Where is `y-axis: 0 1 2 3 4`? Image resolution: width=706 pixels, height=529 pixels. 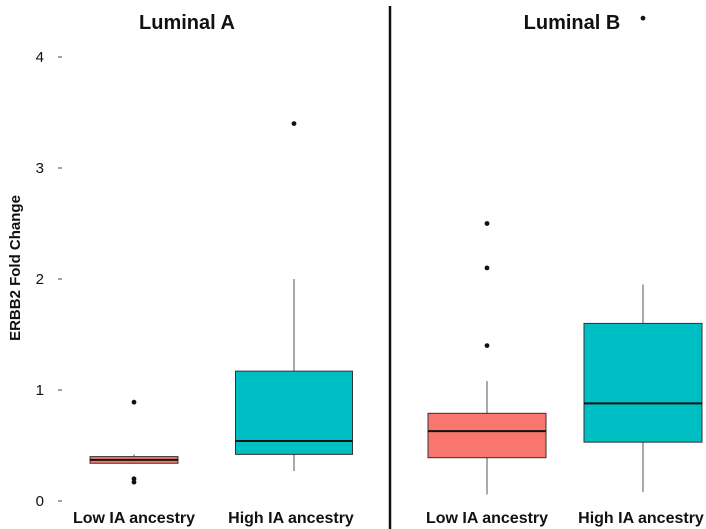 y-axis: 0 1 2 3 4 is located at coordinates (49, 279).